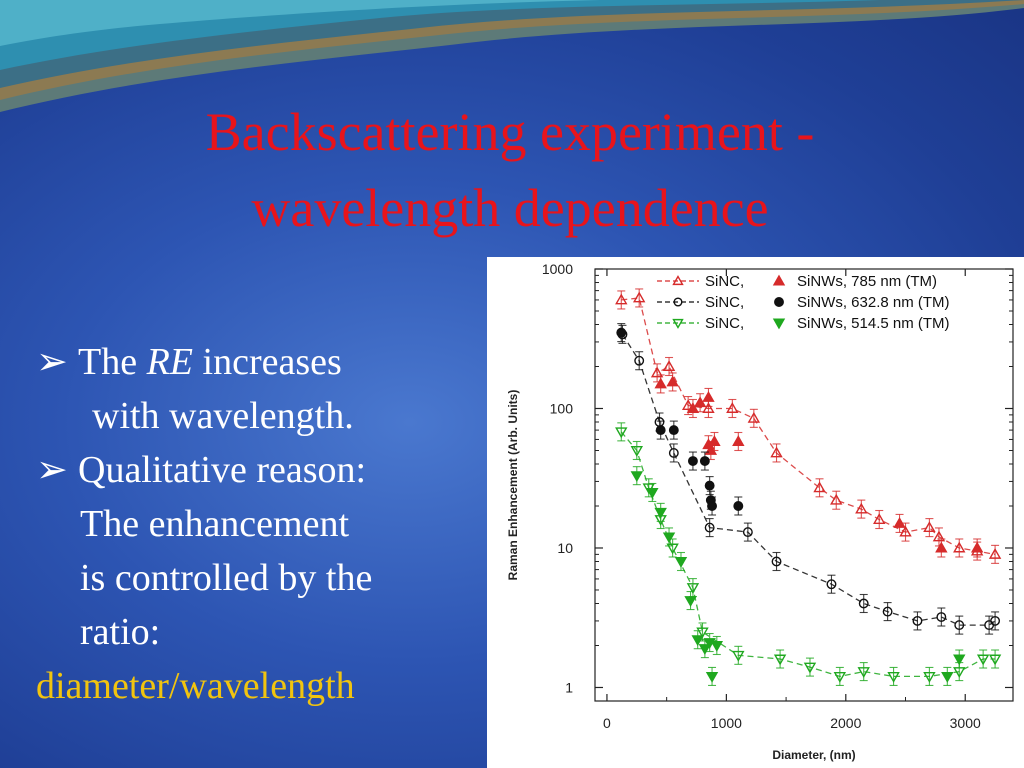 The width and height of the screenshot is (1024, 768). Describe the element at coordinates (513, 485) in the screenshot. I see `y-axis-title: Raman Enhancement (Arb. Units)` at that location.